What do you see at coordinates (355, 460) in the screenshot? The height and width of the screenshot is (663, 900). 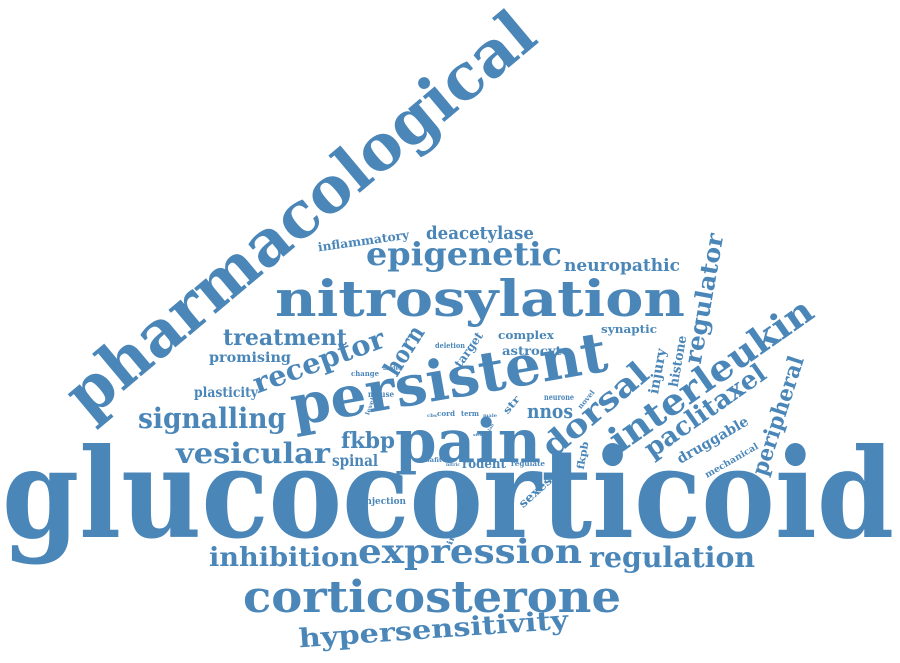 I see `word-spinal: spinal` at bounding box center [355, 460].